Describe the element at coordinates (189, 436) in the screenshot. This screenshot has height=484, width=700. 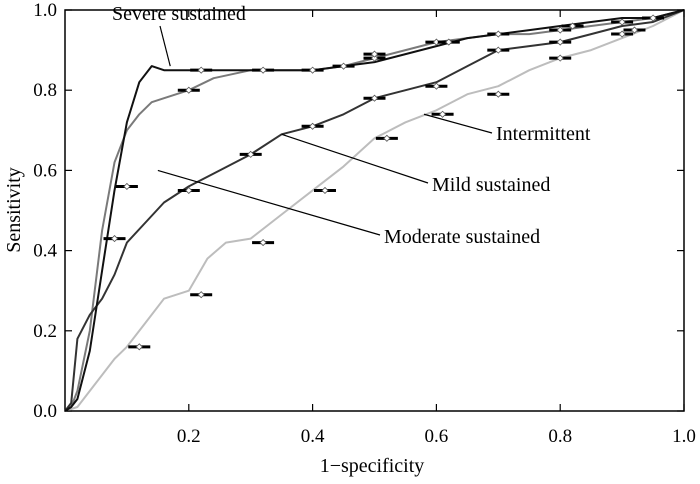
I see `x-tick-label: 0.2` at that location.